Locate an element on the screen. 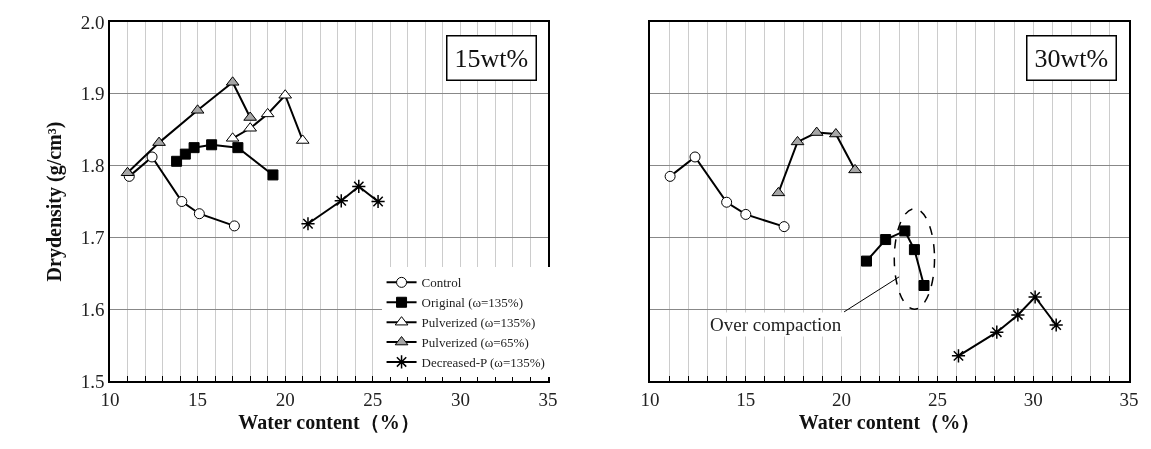  y-tick-label: 1.8 is located at coordinates (92, 166).